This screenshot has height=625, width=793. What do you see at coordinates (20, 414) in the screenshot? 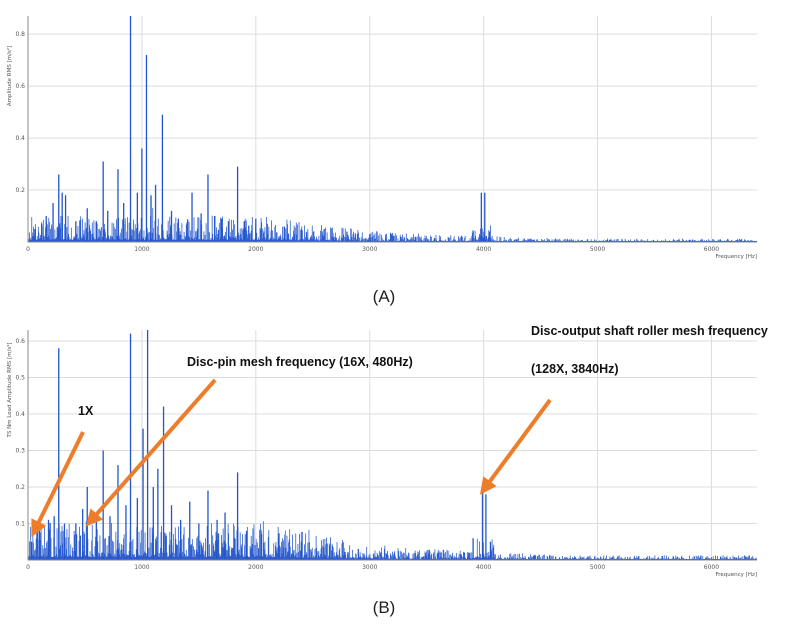
I see `chart-b-y-tick-label: 0.4` at bounding box center [20, 414].